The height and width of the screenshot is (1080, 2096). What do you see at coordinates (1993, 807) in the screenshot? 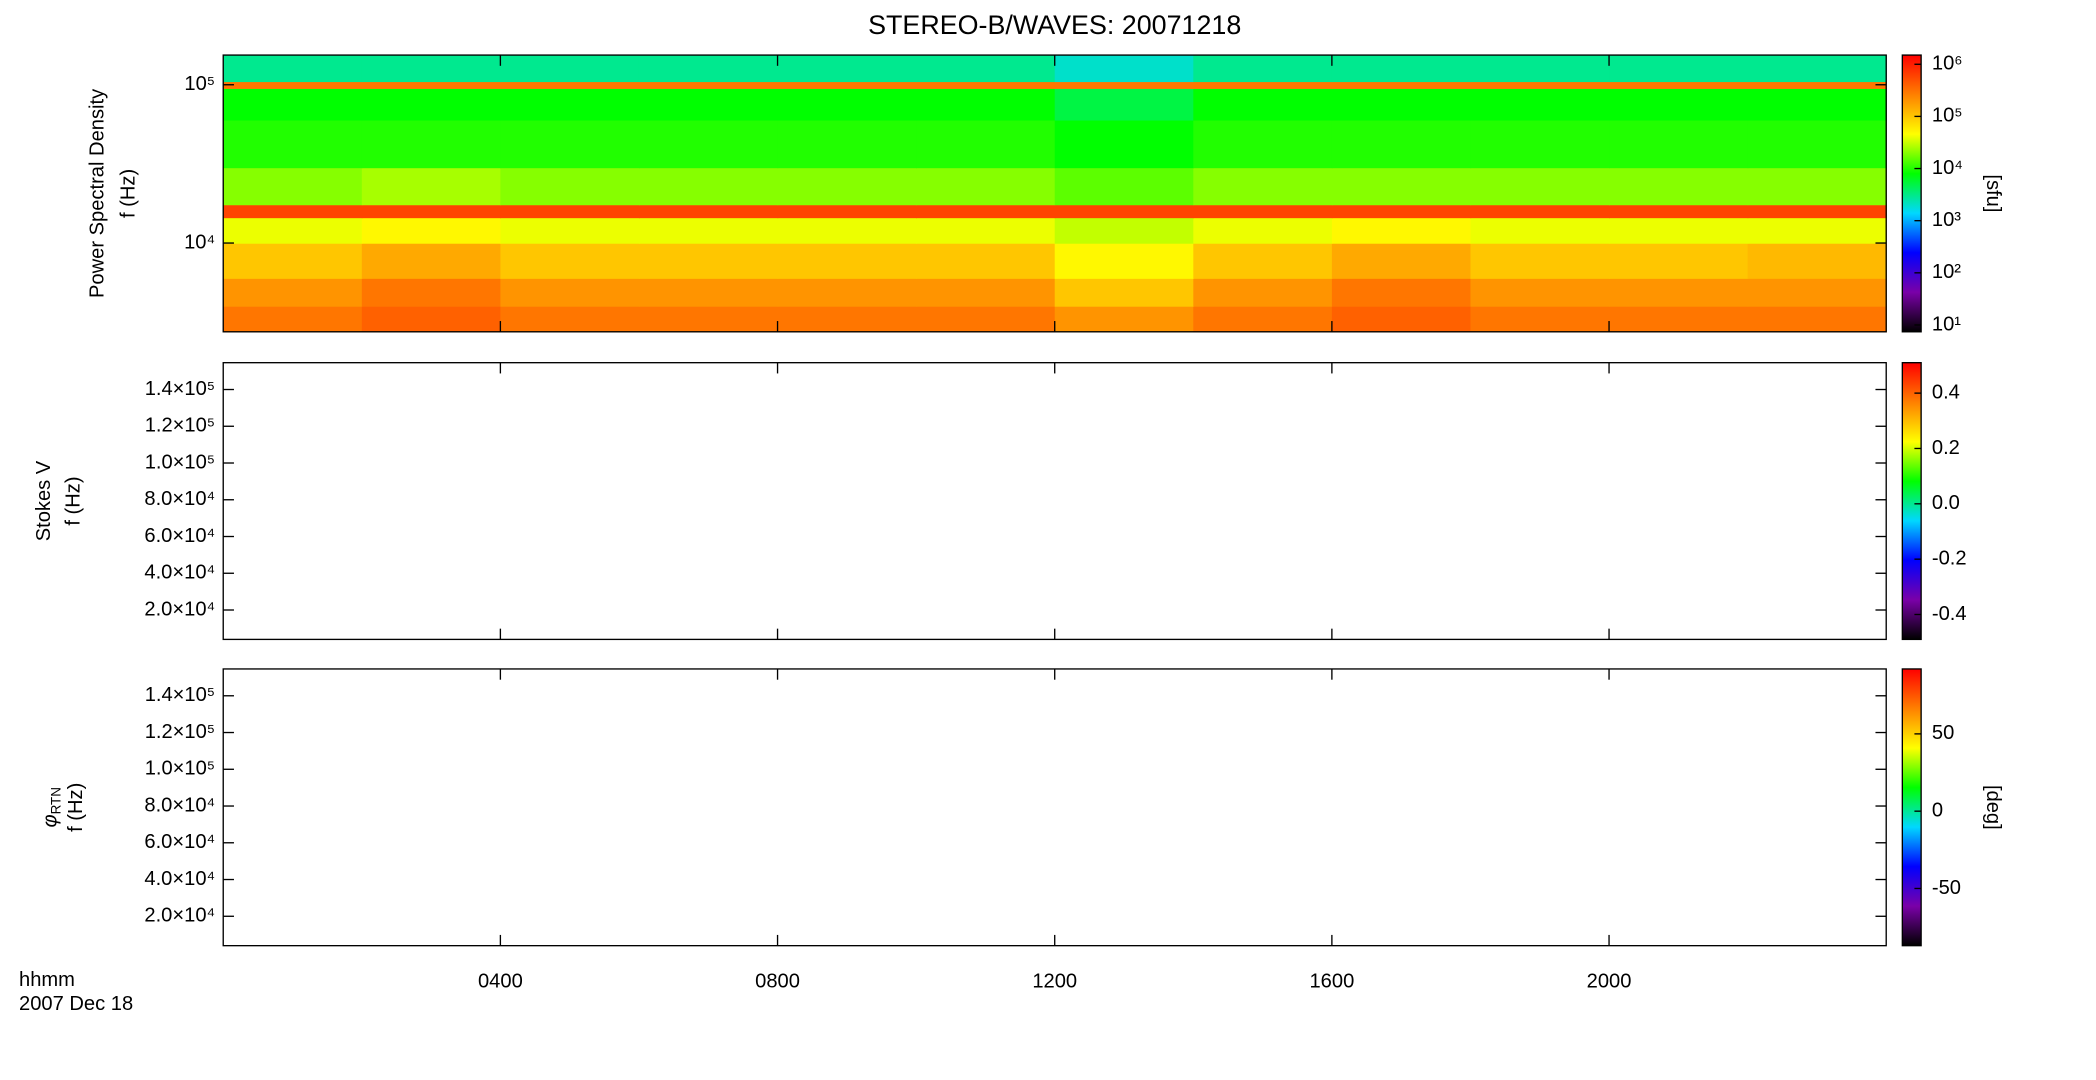
I see `colorbar-label: [deg]` at bounding box center [1993, 807].